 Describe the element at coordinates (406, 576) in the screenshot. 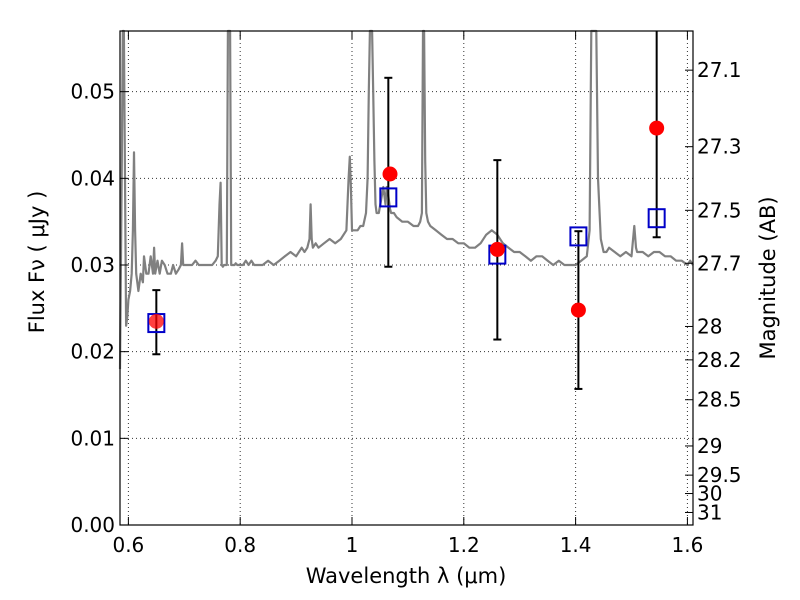

I see `x-axis-label: Wavelength λ (μm)` at that location.